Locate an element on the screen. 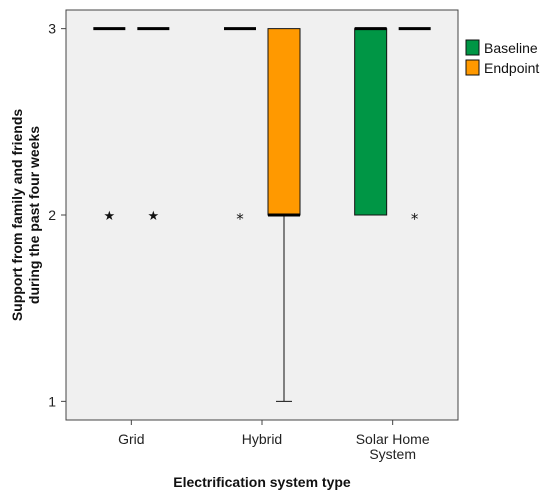  x-axis-title: Electrification system type is located at coordinates (262, 482).